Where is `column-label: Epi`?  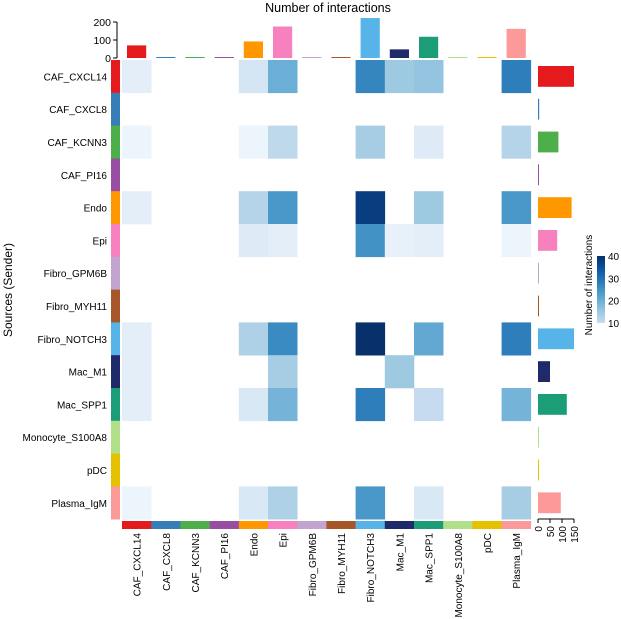 column-label: Epi is located at coordinates (284, 540).